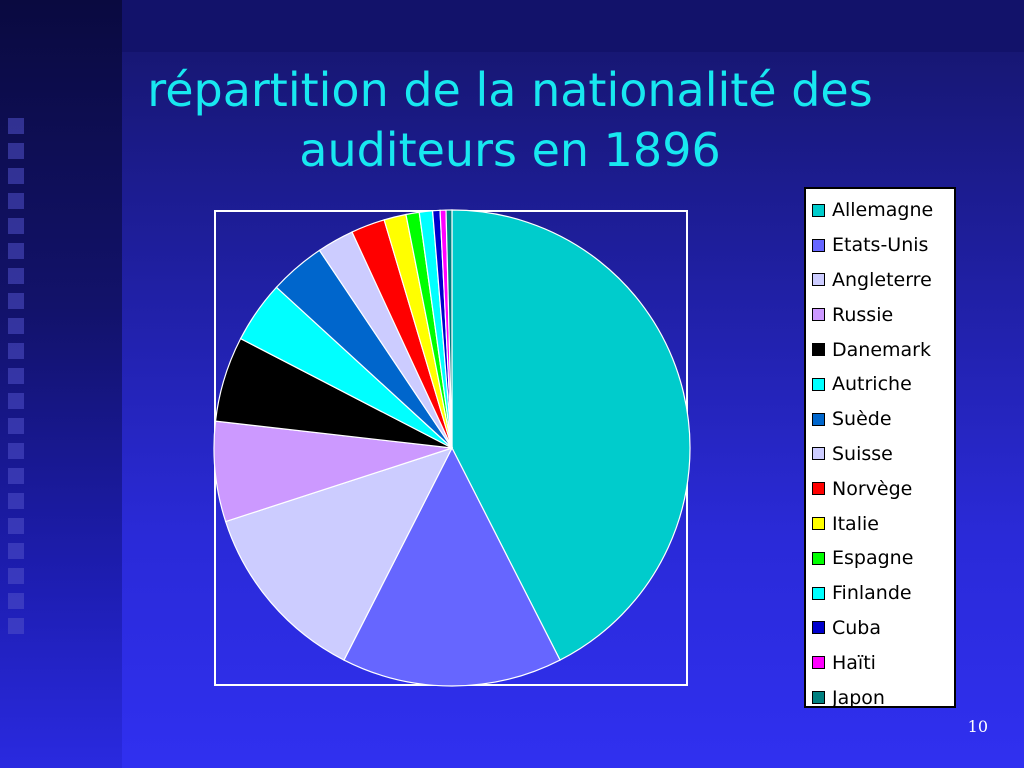 The width and height of the screenshot is (1024, 768). What do you see at coordinates (862, 419) in the screenshot?
I see `legend-label: Suède` at bounding box center [862, 419].